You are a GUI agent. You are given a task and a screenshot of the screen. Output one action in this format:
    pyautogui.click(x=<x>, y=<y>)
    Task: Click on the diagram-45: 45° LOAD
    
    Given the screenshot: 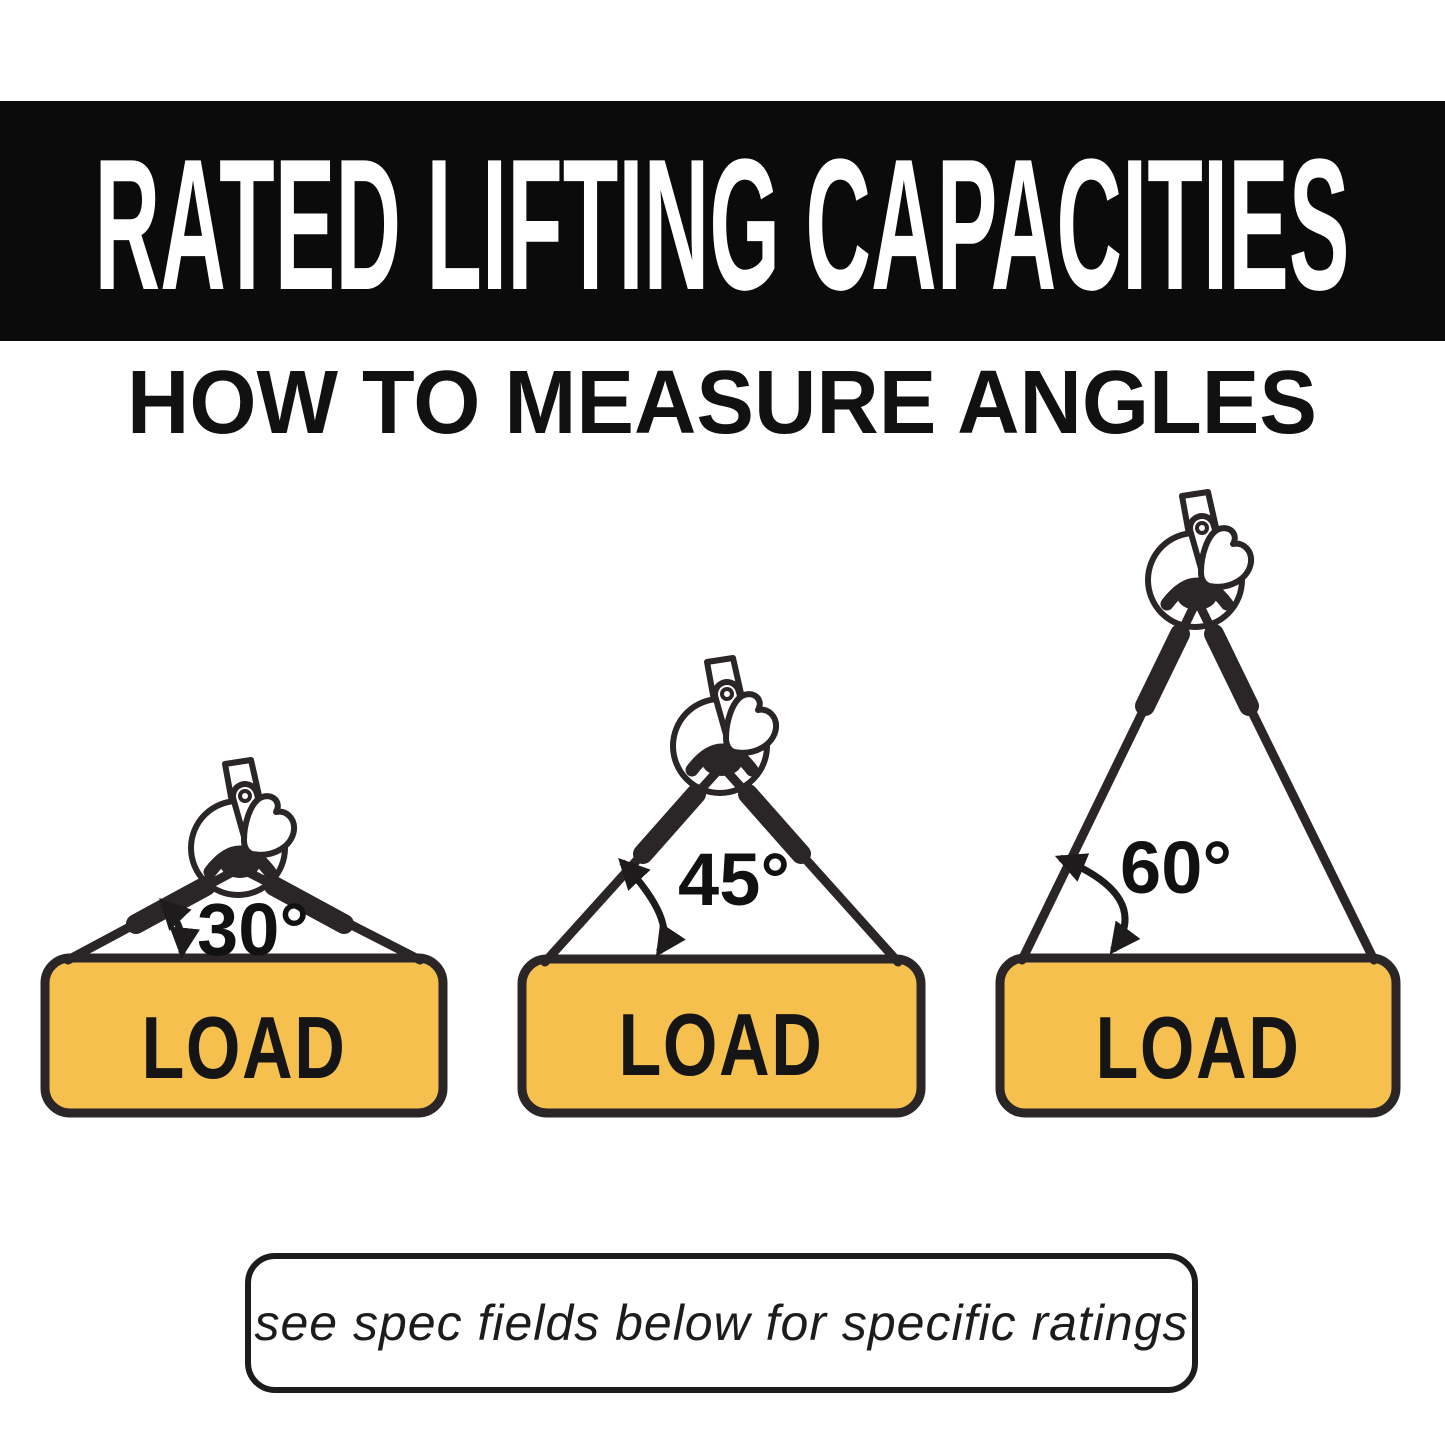 What is the action you would take?
    pyautogui.click(x=721, y=888)
    